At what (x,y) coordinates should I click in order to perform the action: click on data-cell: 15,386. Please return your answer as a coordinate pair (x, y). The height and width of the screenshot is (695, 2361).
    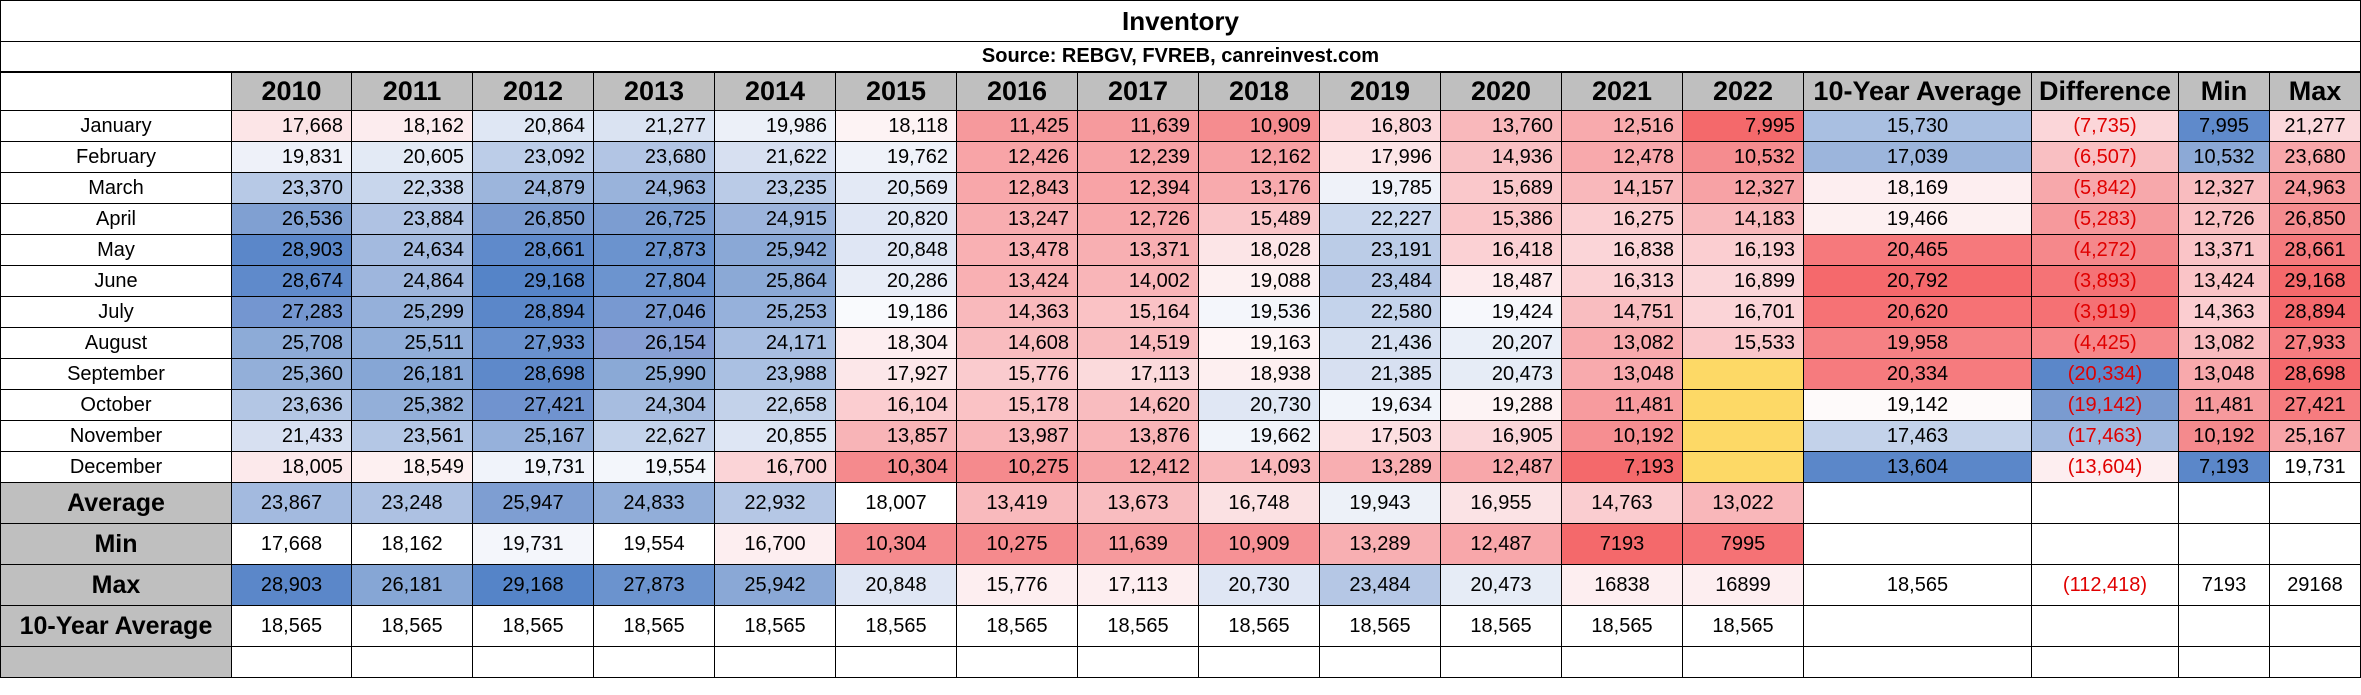
    Looking at the image, I should click on (1501, 219).